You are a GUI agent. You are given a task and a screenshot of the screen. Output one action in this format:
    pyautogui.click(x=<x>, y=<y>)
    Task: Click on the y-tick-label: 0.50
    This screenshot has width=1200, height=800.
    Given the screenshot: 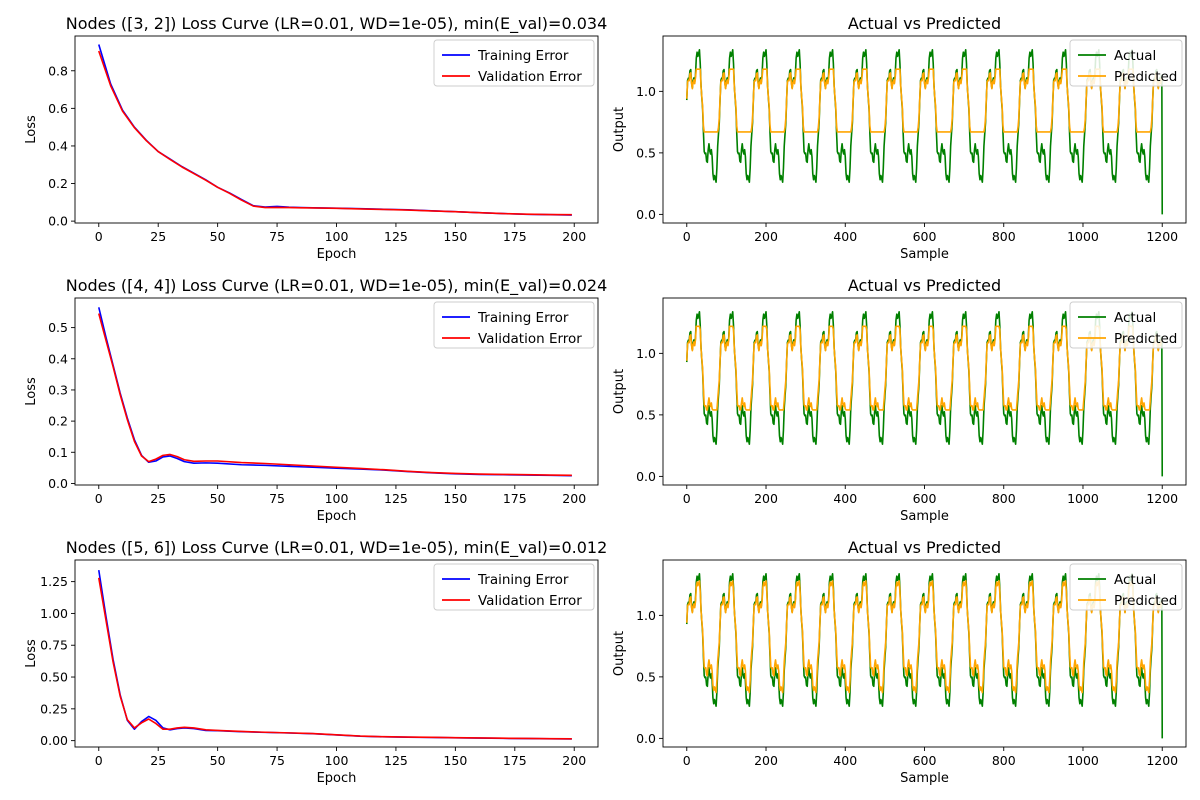 What is the action you would take?
    pyautogui.click(x=54, y=677)
    